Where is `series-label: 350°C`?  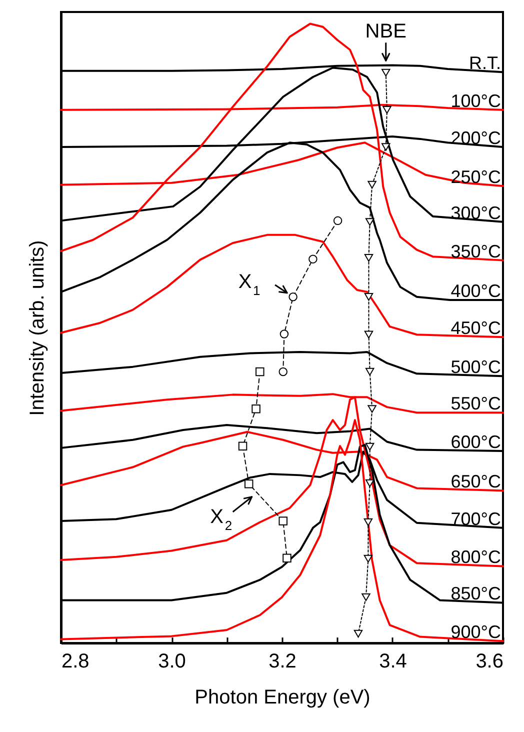 series-label: 350°C is located at coordinates (475, 251).